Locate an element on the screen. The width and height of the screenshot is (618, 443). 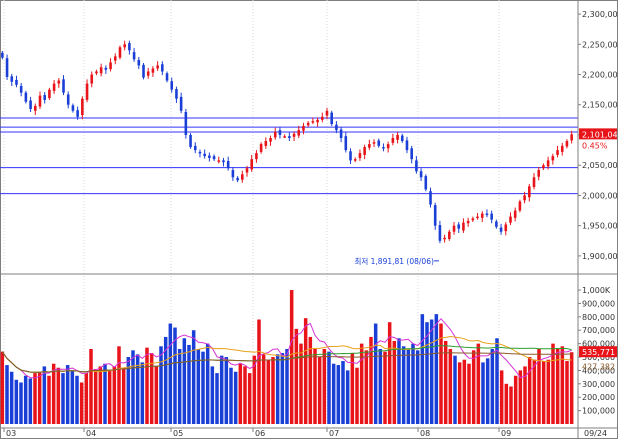
price-tick-label: 2,050,00 is located at coordinates (600, 165).